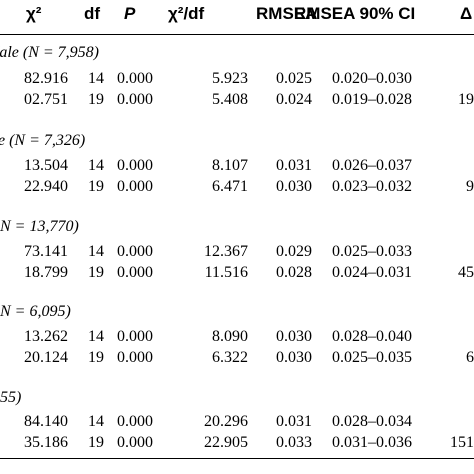 This screenshot has width=474, height=474. Describe the element at coordinates (46, 165) in the screenshot. I see `cell-chi2: 13.504` at that location.